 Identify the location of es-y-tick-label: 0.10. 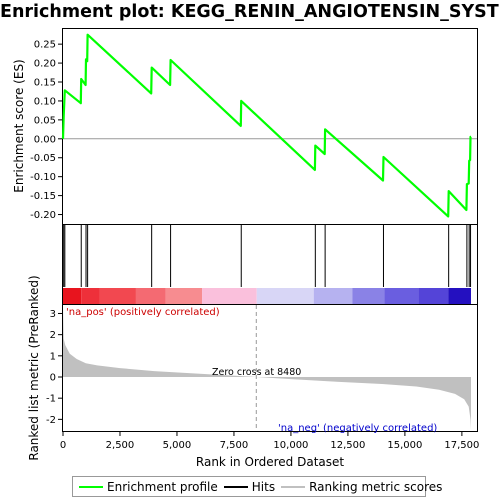
(45, 101).